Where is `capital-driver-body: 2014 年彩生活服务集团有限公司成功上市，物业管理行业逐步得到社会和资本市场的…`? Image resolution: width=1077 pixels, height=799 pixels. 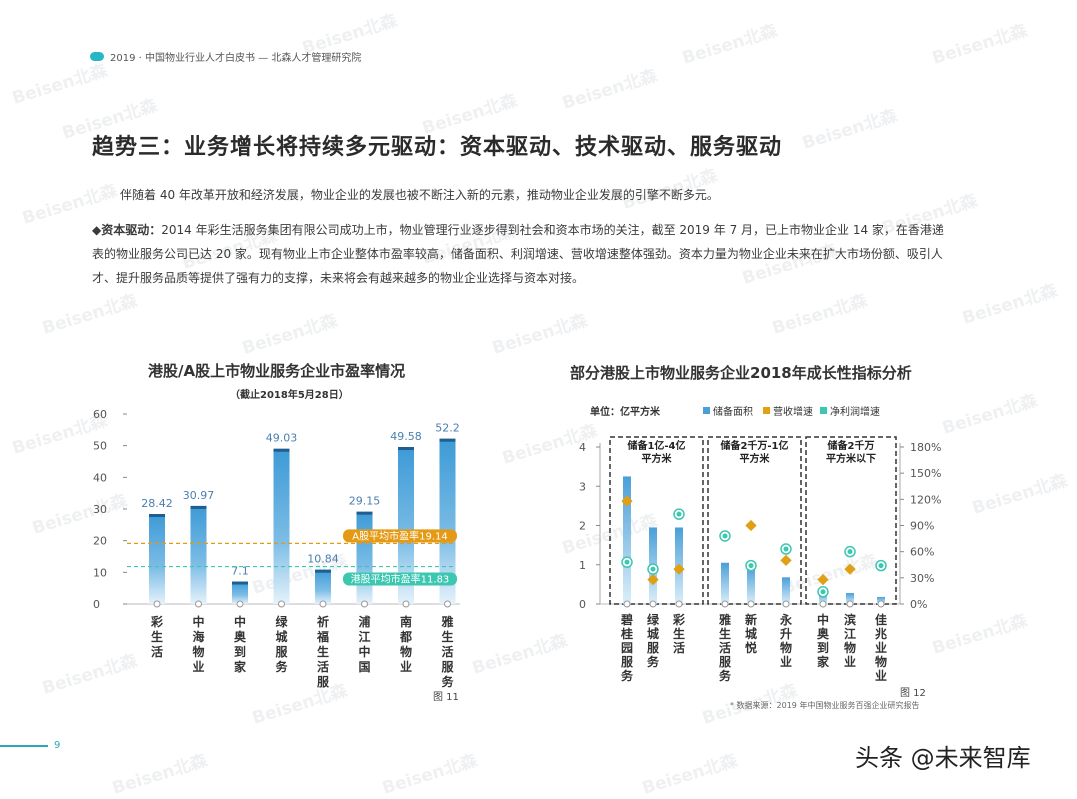 capital-driver-body: 2014 年彩生活服务集团有限公司成功上市，物业管理行业逐步得到社会和资本市场的… is located at coordinates (518, 254).